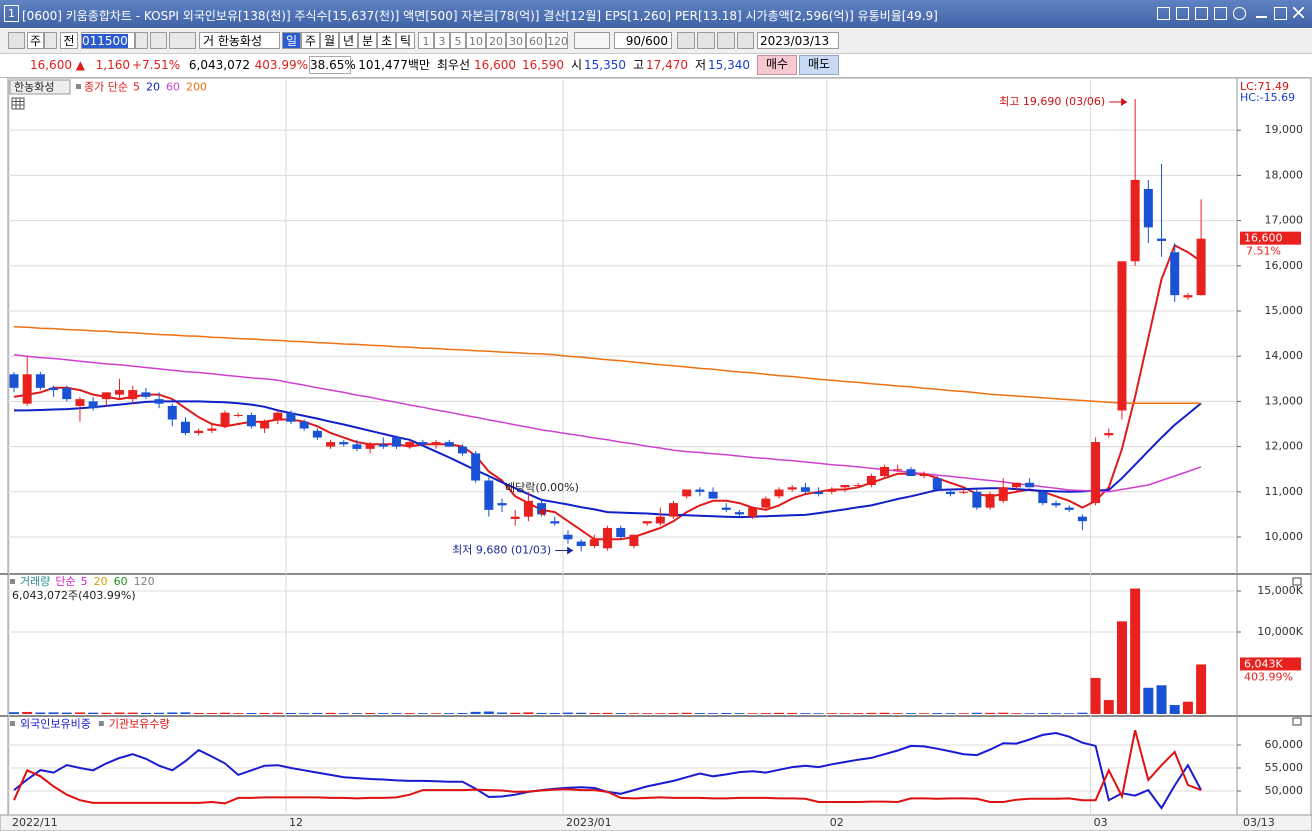  I want to click on period-button: 일, so click(291, 40).